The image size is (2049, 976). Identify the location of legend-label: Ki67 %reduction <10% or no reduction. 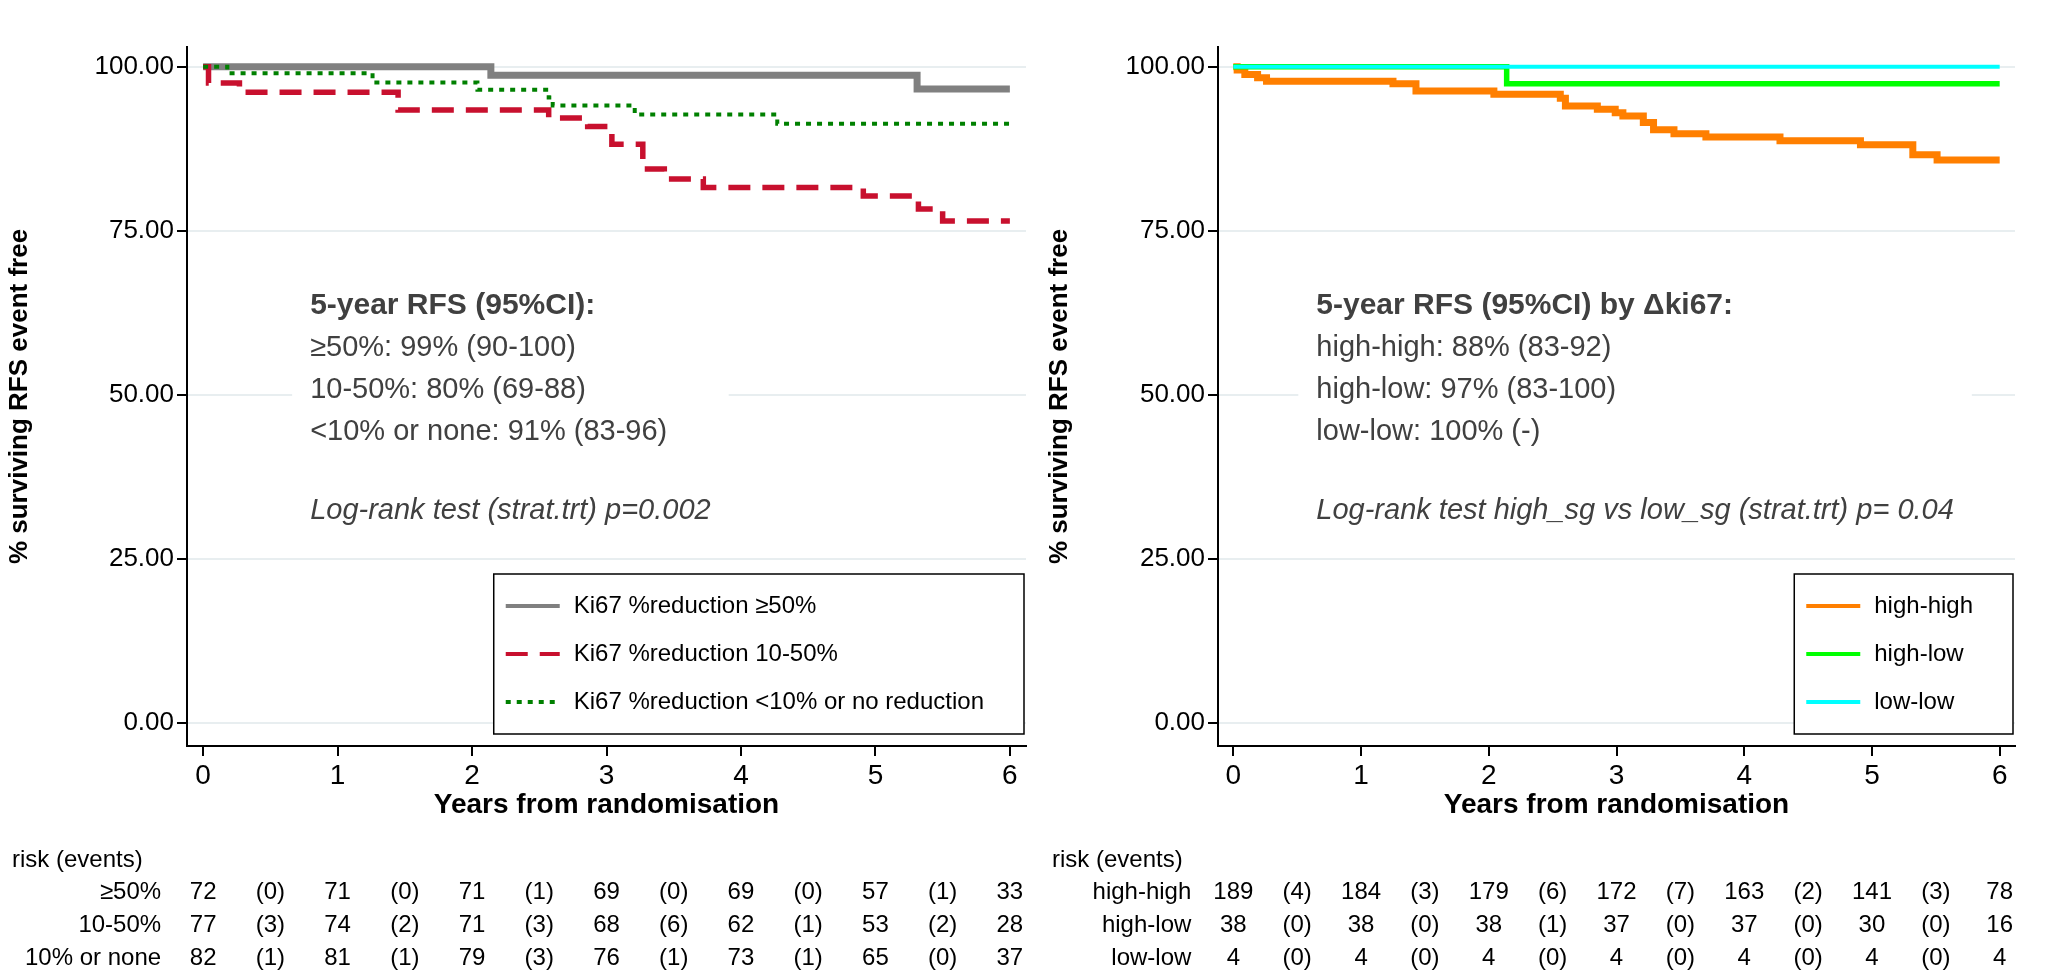
(778, 700).